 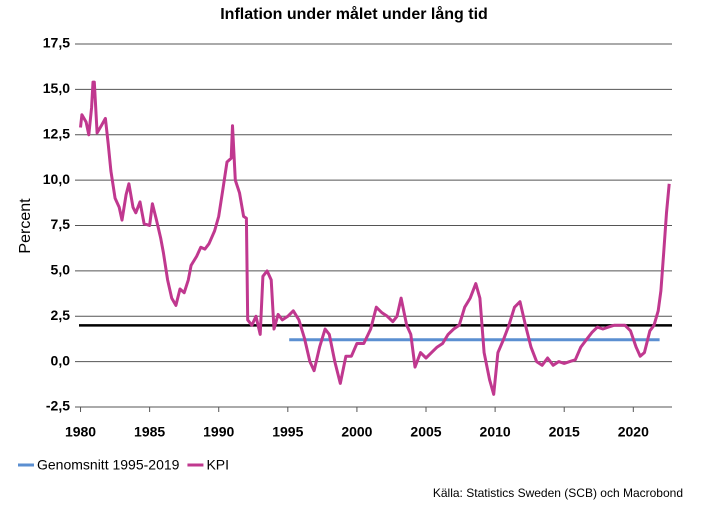 What do you see at coordinates (61, 360) in the screenshot?
I see `y-tick-label: 0,0` at bounding box center [61, 360].